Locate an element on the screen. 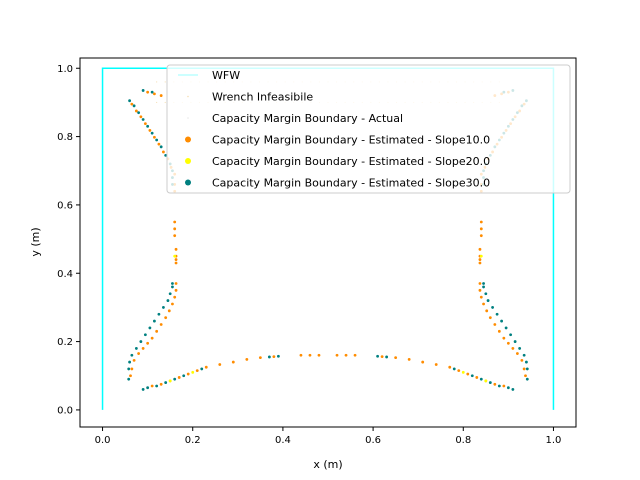 The height and width of the screenshot is (480, 640). y-tick-label: 0.0 is located at coordinates (65, 410).